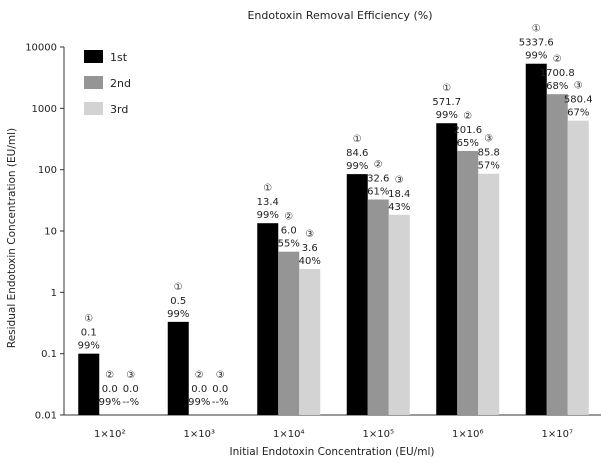  Describe the element at coordinates (46, 416) in the screenshot. I see `y-tick-label: 0.01` at that location.